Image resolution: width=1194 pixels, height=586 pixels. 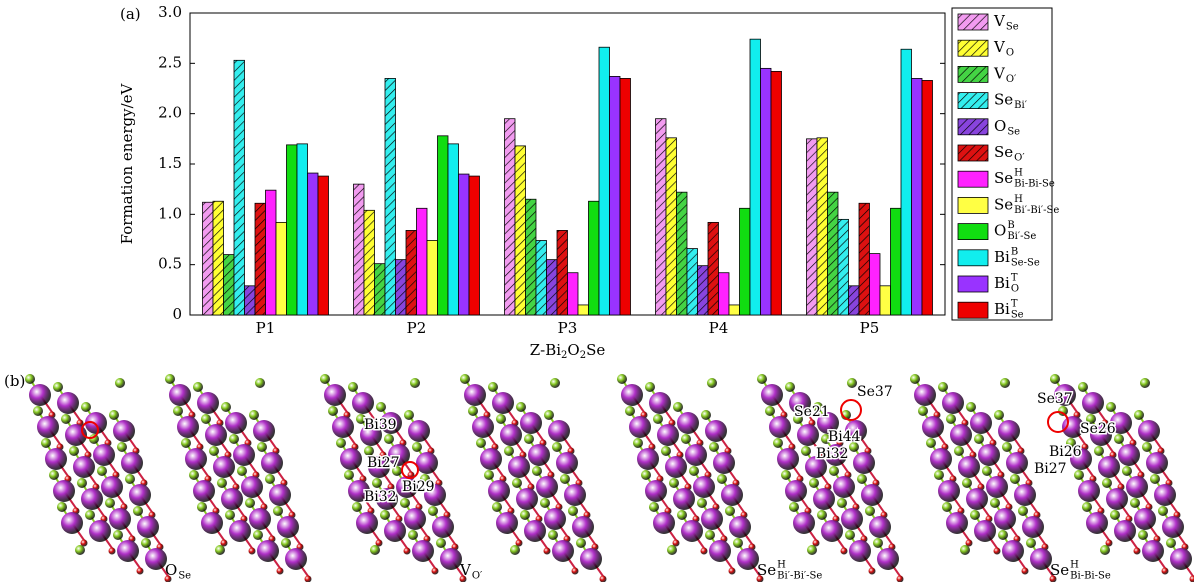 What do you see at coordinates (1002, 283) in the screenshot?
I see `legend-label: Bi` at bounding box center [1002, 283].